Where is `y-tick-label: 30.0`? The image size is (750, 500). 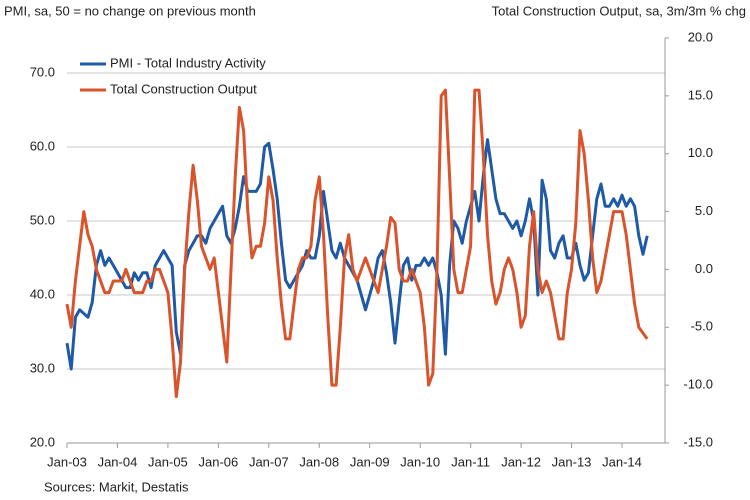 y-tick-label: 30.0 is located at coordinates (42, 367).